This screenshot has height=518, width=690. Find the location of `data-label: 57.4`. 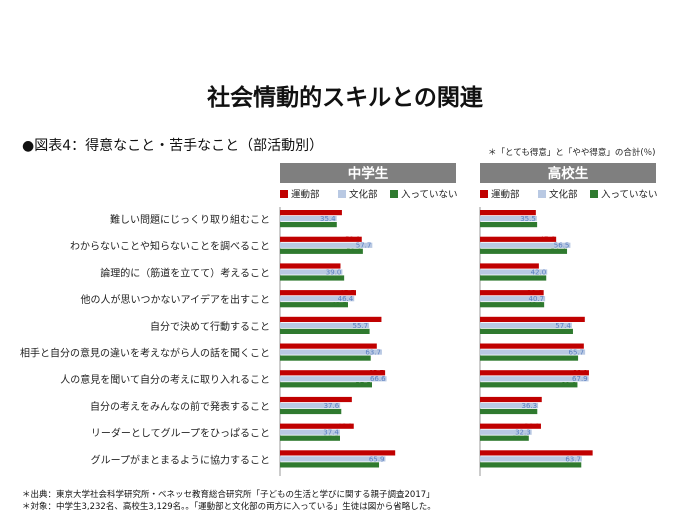

data-label: 57.4 is located at coordinates (563, 326).